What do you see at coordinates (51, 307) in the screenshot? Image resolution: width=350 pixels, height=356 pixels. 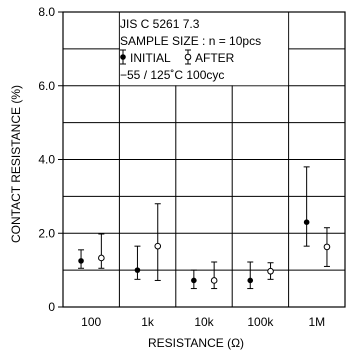 I see `y-tick-label: 0` at bounding box center [51, 307].